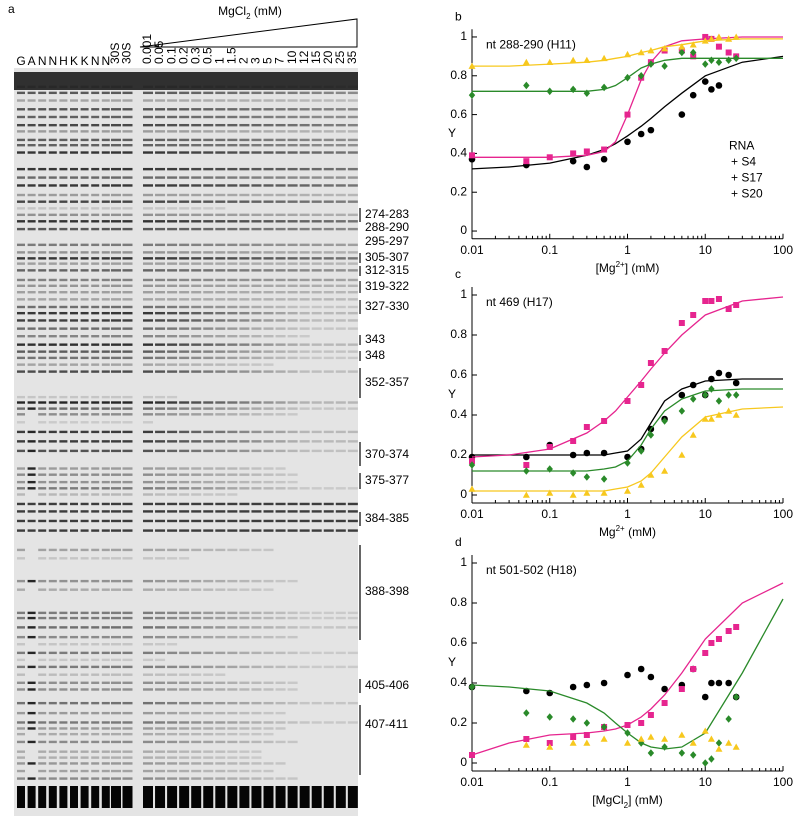 The image size is (800, 821). Describe the element at coordinates (607, 532) in the screenshot. I see `label-part: Mg` at that location.